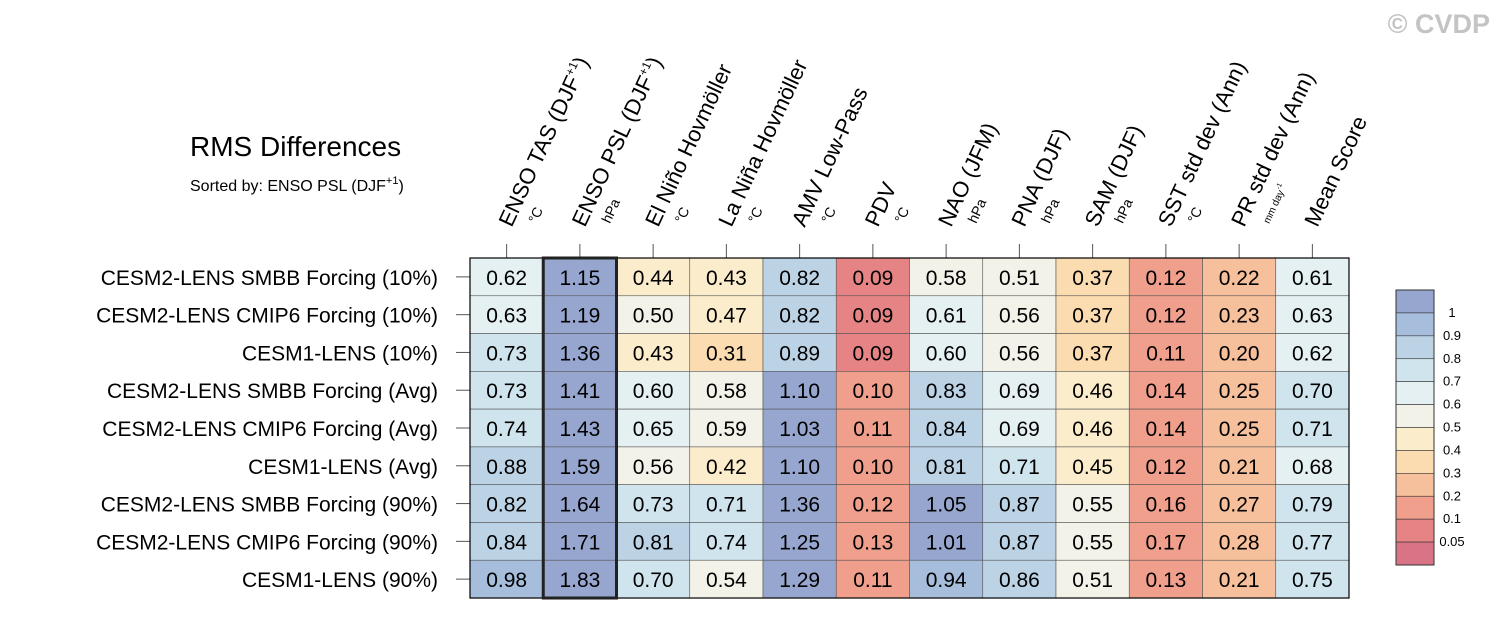 This screenshot has height=617, width=1501. Describe the element at coordinates (267, 542) in the screenshot. I see `row-label: CESM2-LENS CMIP6 Forcing (90%)` at that location.